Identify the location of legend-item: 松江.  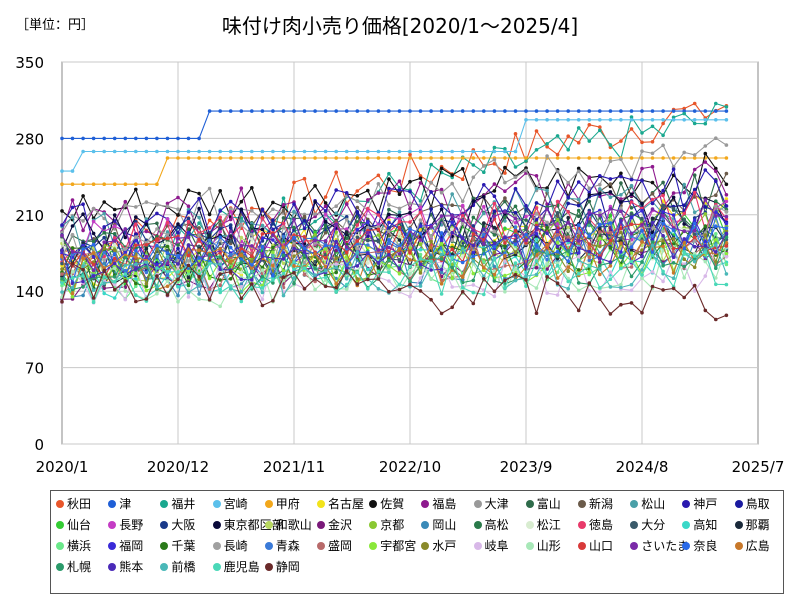
(543, 524).